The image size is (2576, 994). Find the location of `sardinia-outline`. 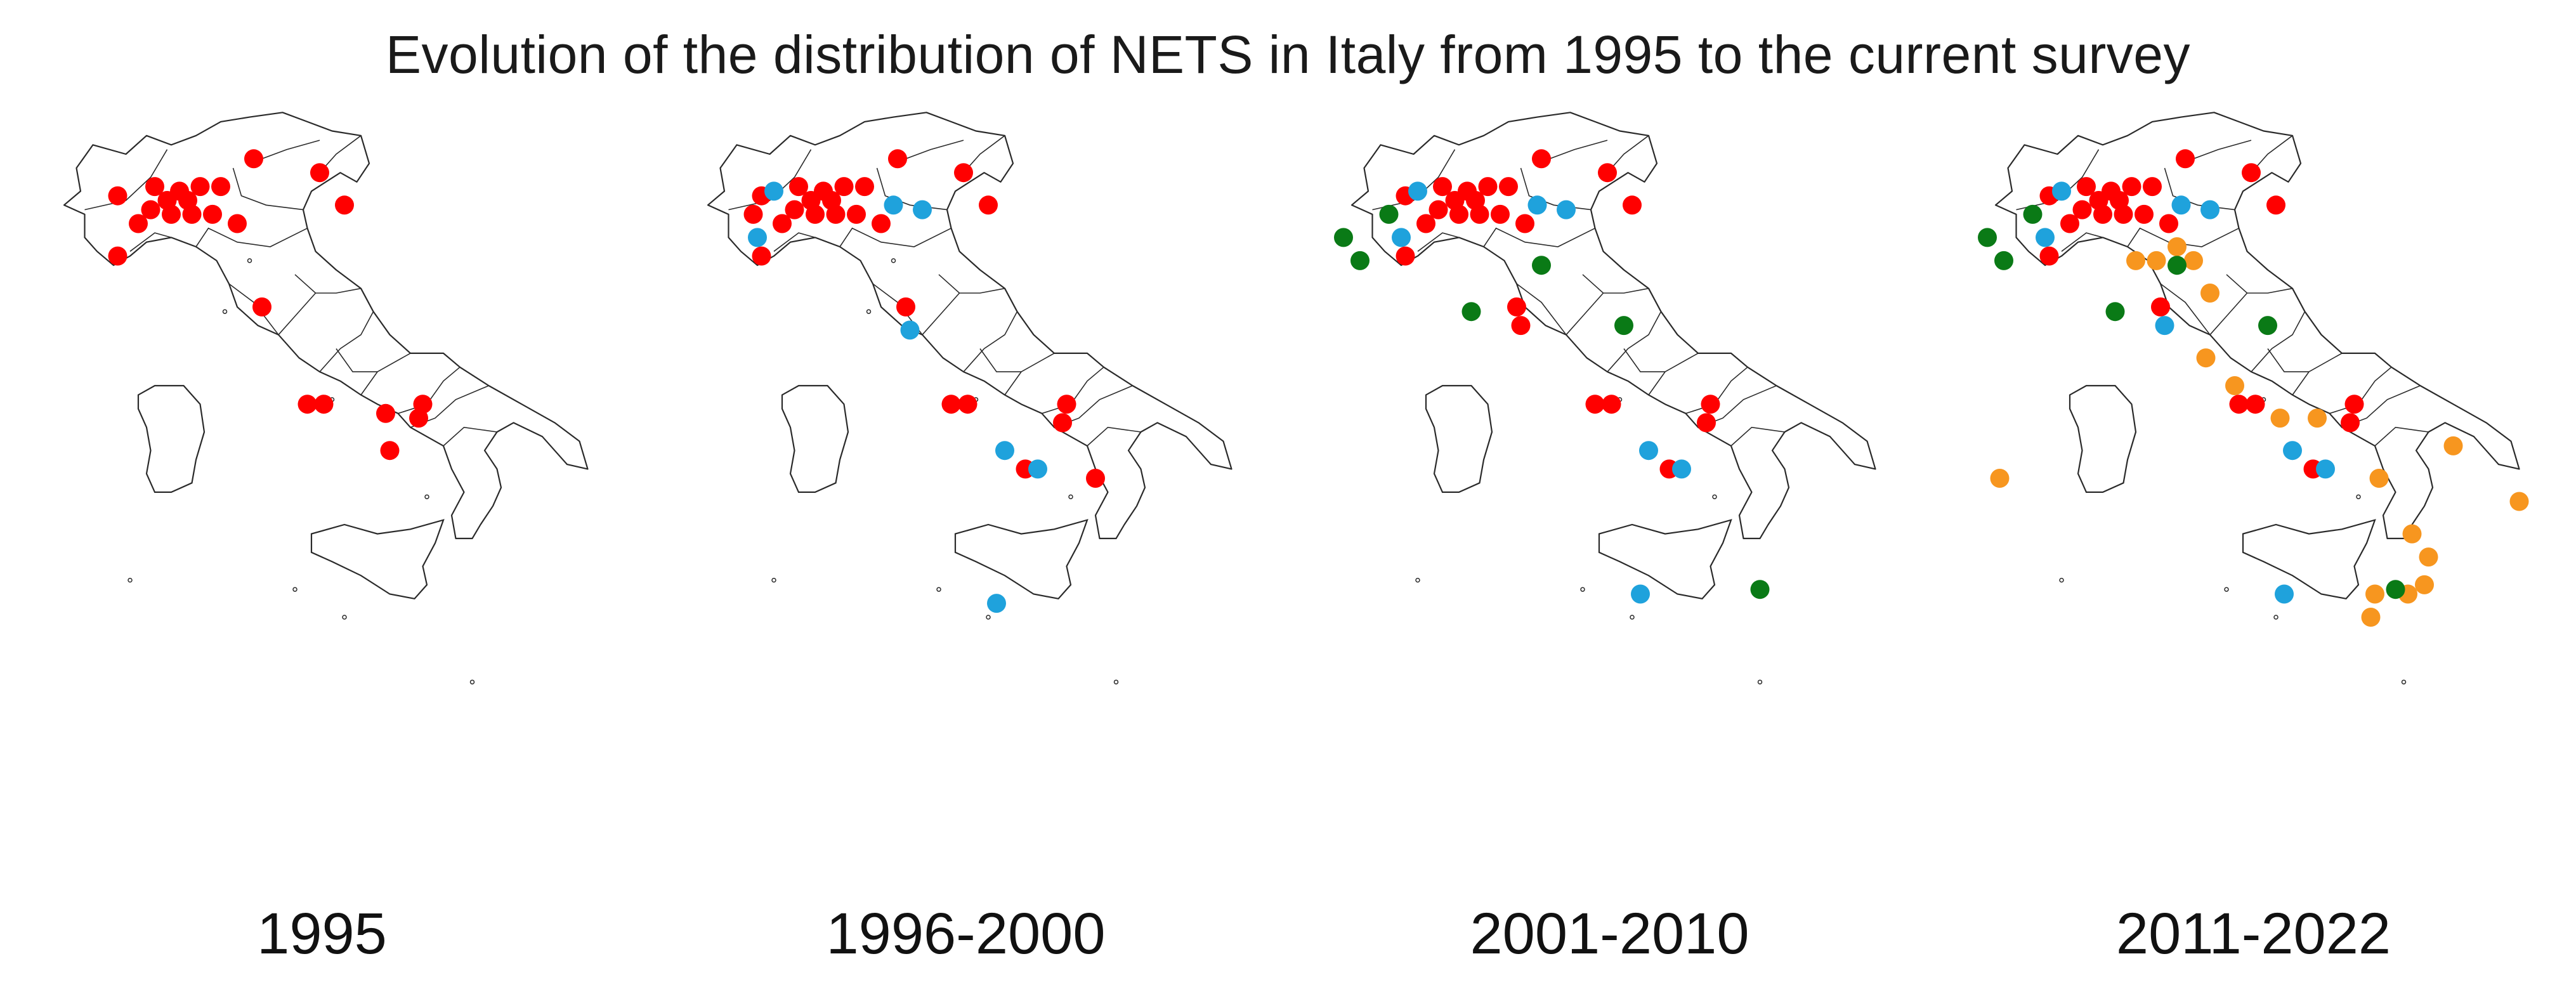

sardinia-outline is located at coordinates (2103, 438).